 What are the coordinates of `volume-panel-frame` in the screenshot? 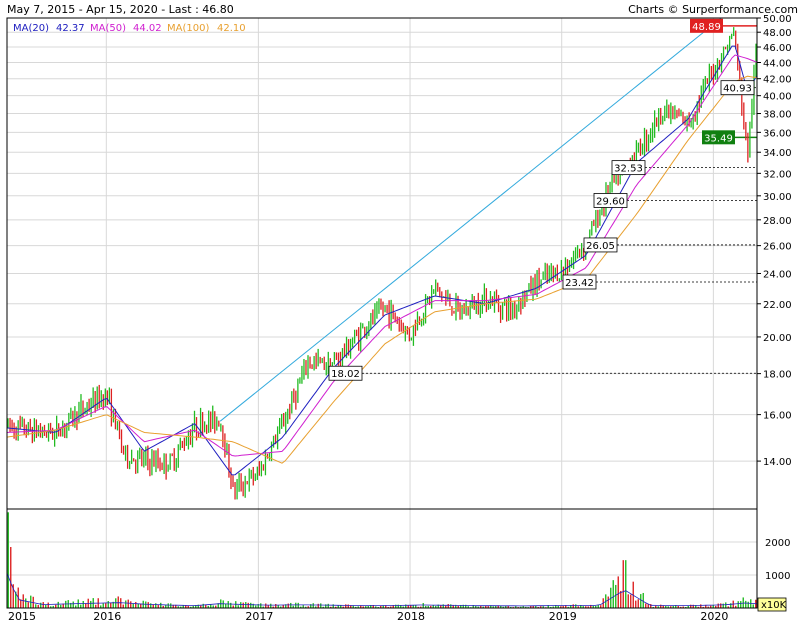 It's located at (382, 558).